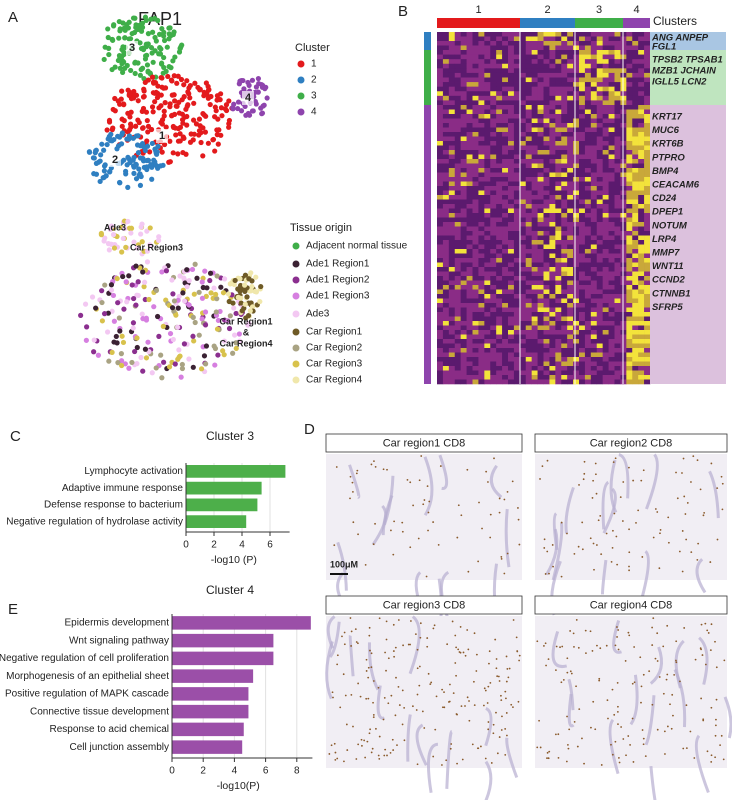 The image size is (732, 800). I want to click on cluster-annotation: 3, so click(132, 48).